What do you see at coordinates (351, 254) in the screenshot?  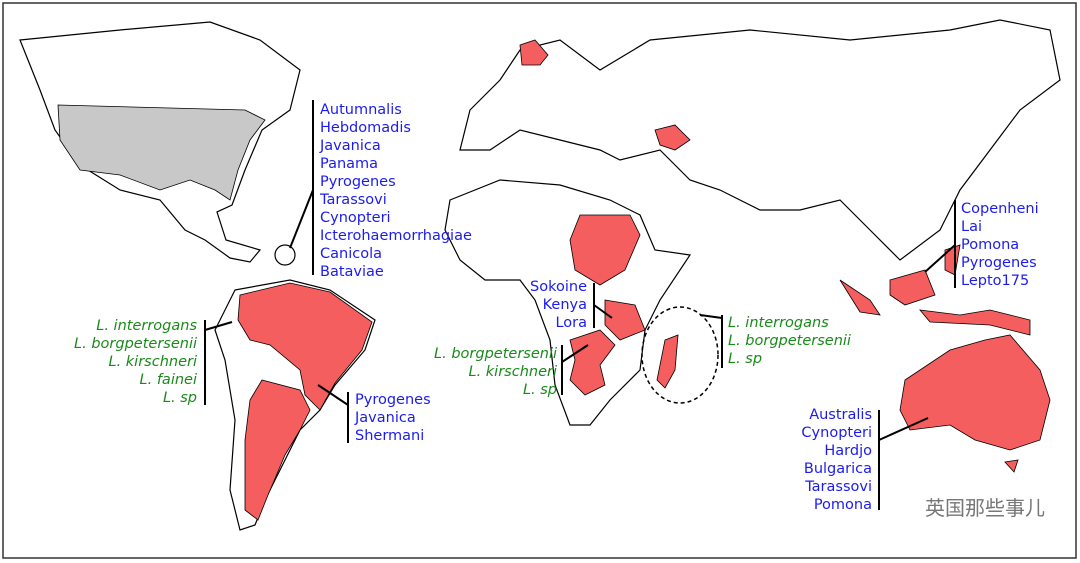 I see `map-label: Canicola` at bounding box center [351, 254].